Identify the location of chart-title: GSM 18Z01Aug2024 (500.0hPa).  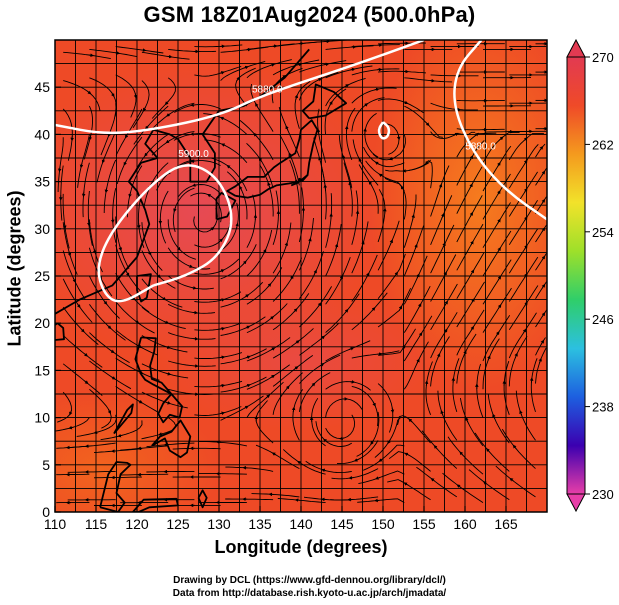
(309, 14).